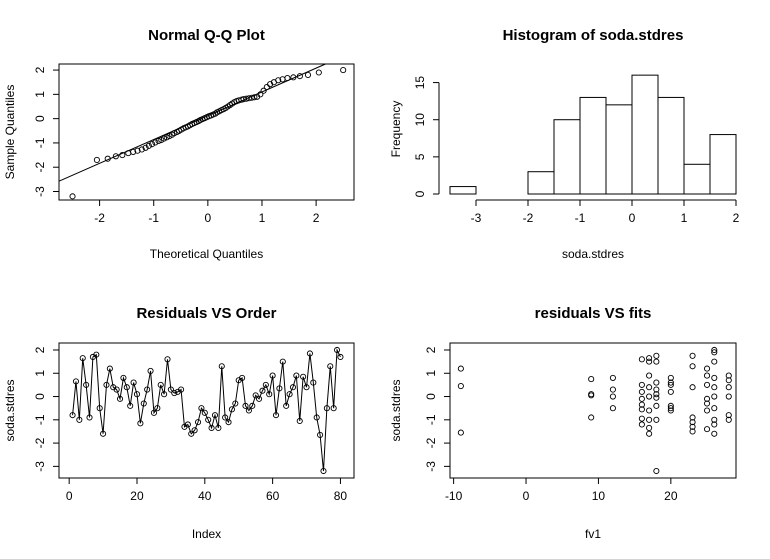  What do you see at coordinates (206, 35) in the screenshot?
I see `qq-title: Normal Q-Q Plot` at bounding box center [206, 35].